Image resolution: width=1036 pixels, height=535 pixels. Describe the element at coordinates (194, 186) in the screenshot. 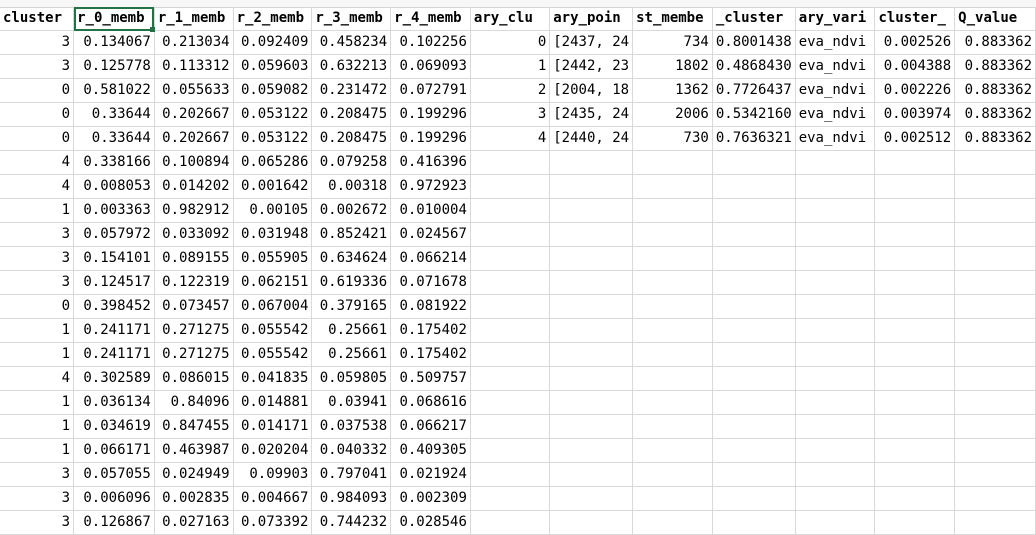

I see `grid-cell: 0.014202` at that location.